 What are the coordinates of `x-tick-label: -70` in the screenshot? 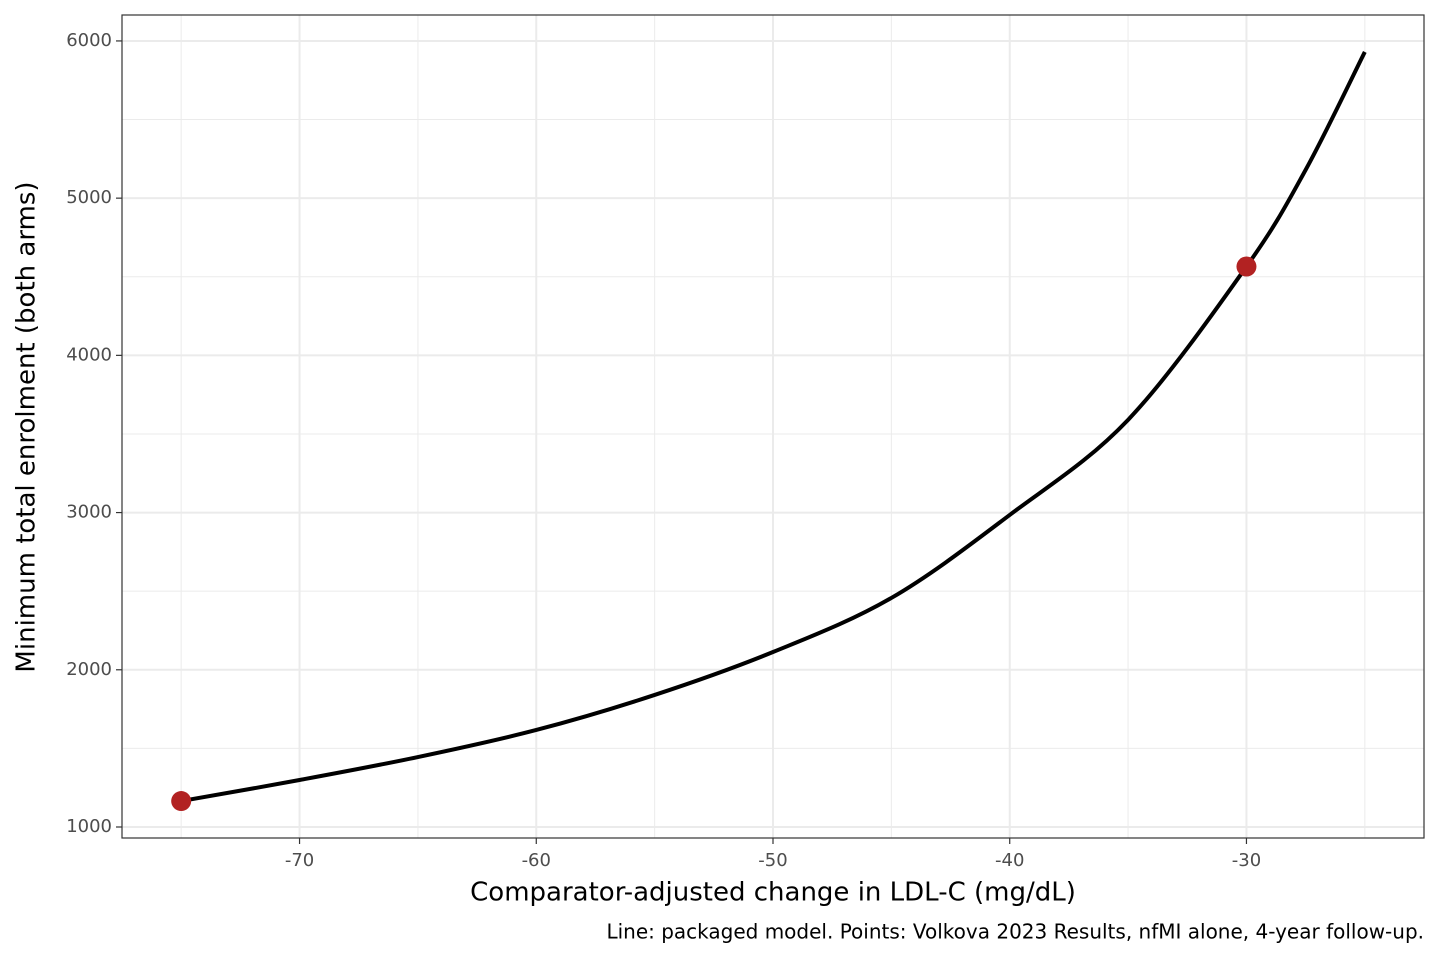 It's located at (299, 860).